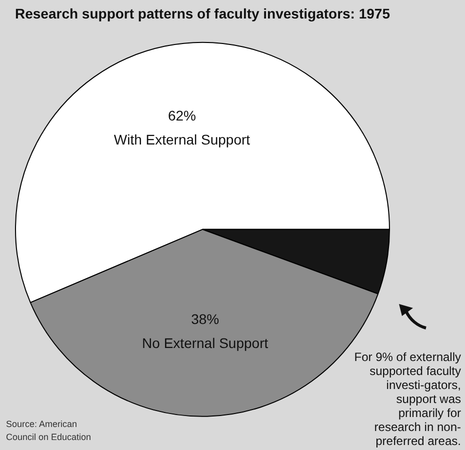  Describe the element at coordinates (49, 431) in the screenshot. I see `source-note: Source: American Council on Education` at that location.